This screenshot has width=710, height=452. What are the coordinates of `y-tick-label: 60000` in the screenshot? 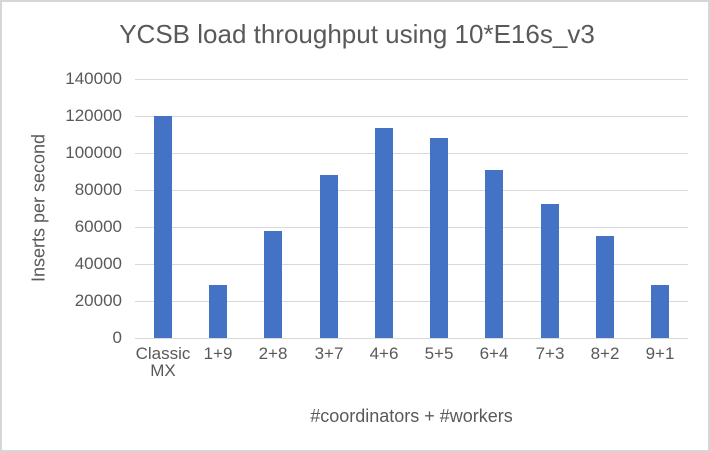 It's located at (98, 226).